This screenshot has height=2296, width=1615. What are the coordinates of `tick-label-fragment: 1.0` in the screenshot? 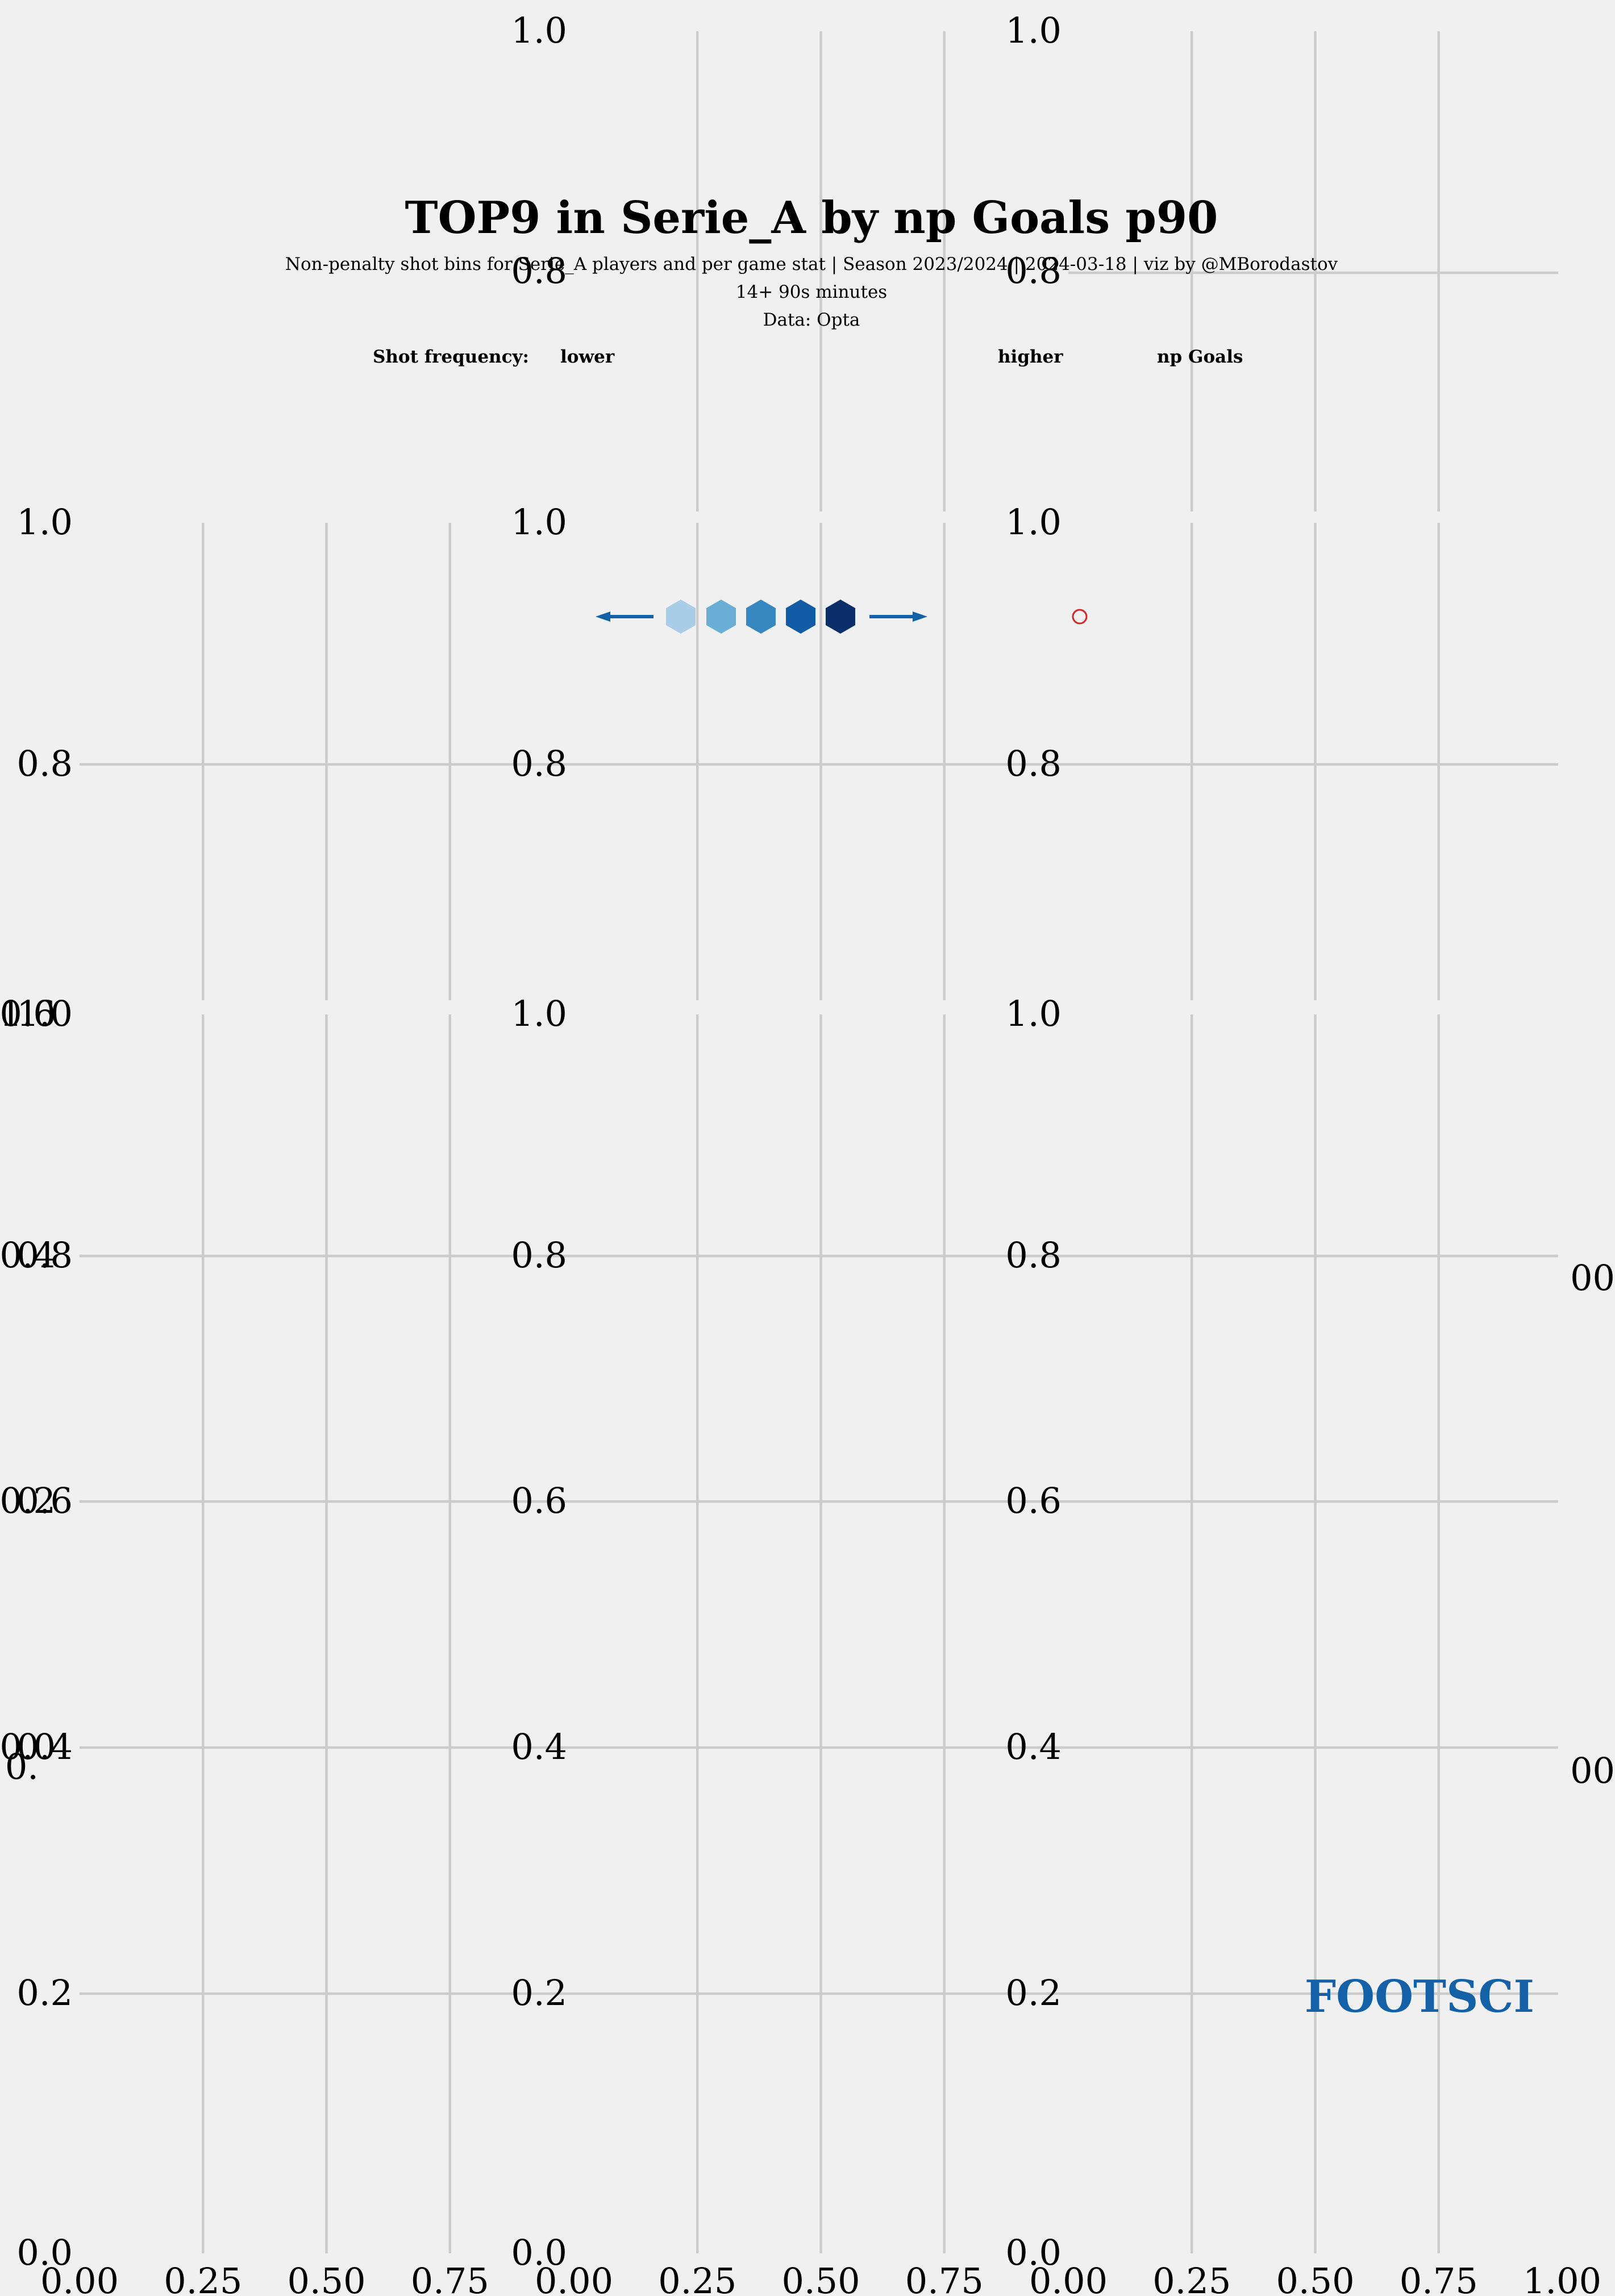 It's located at (28, 1013).